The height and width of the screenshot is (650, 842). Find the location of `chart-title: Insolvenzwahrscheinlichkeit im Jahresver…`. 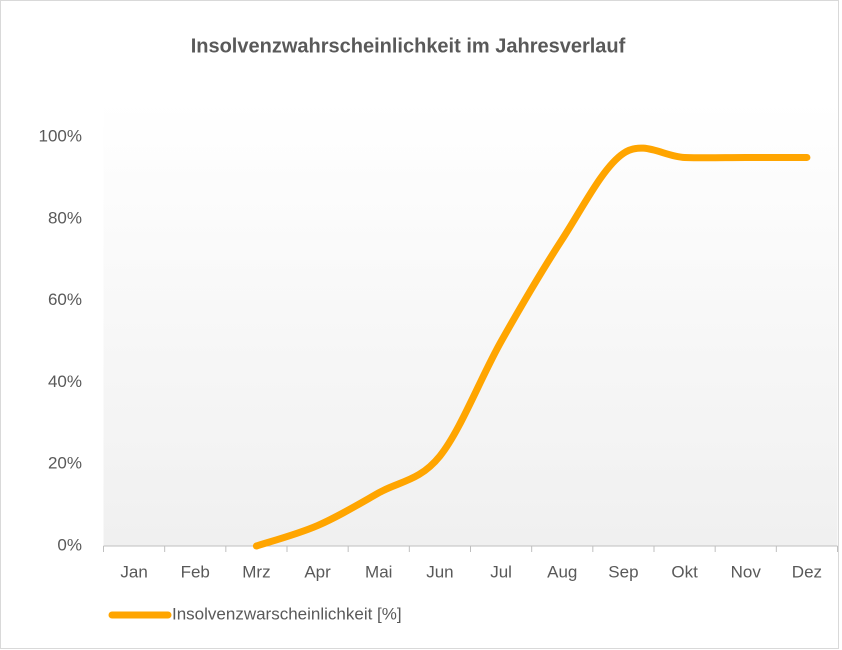

chart-title: Insolvenzwahrscheinlichkeit im Jahresver… is located at coordinates (408, 46).